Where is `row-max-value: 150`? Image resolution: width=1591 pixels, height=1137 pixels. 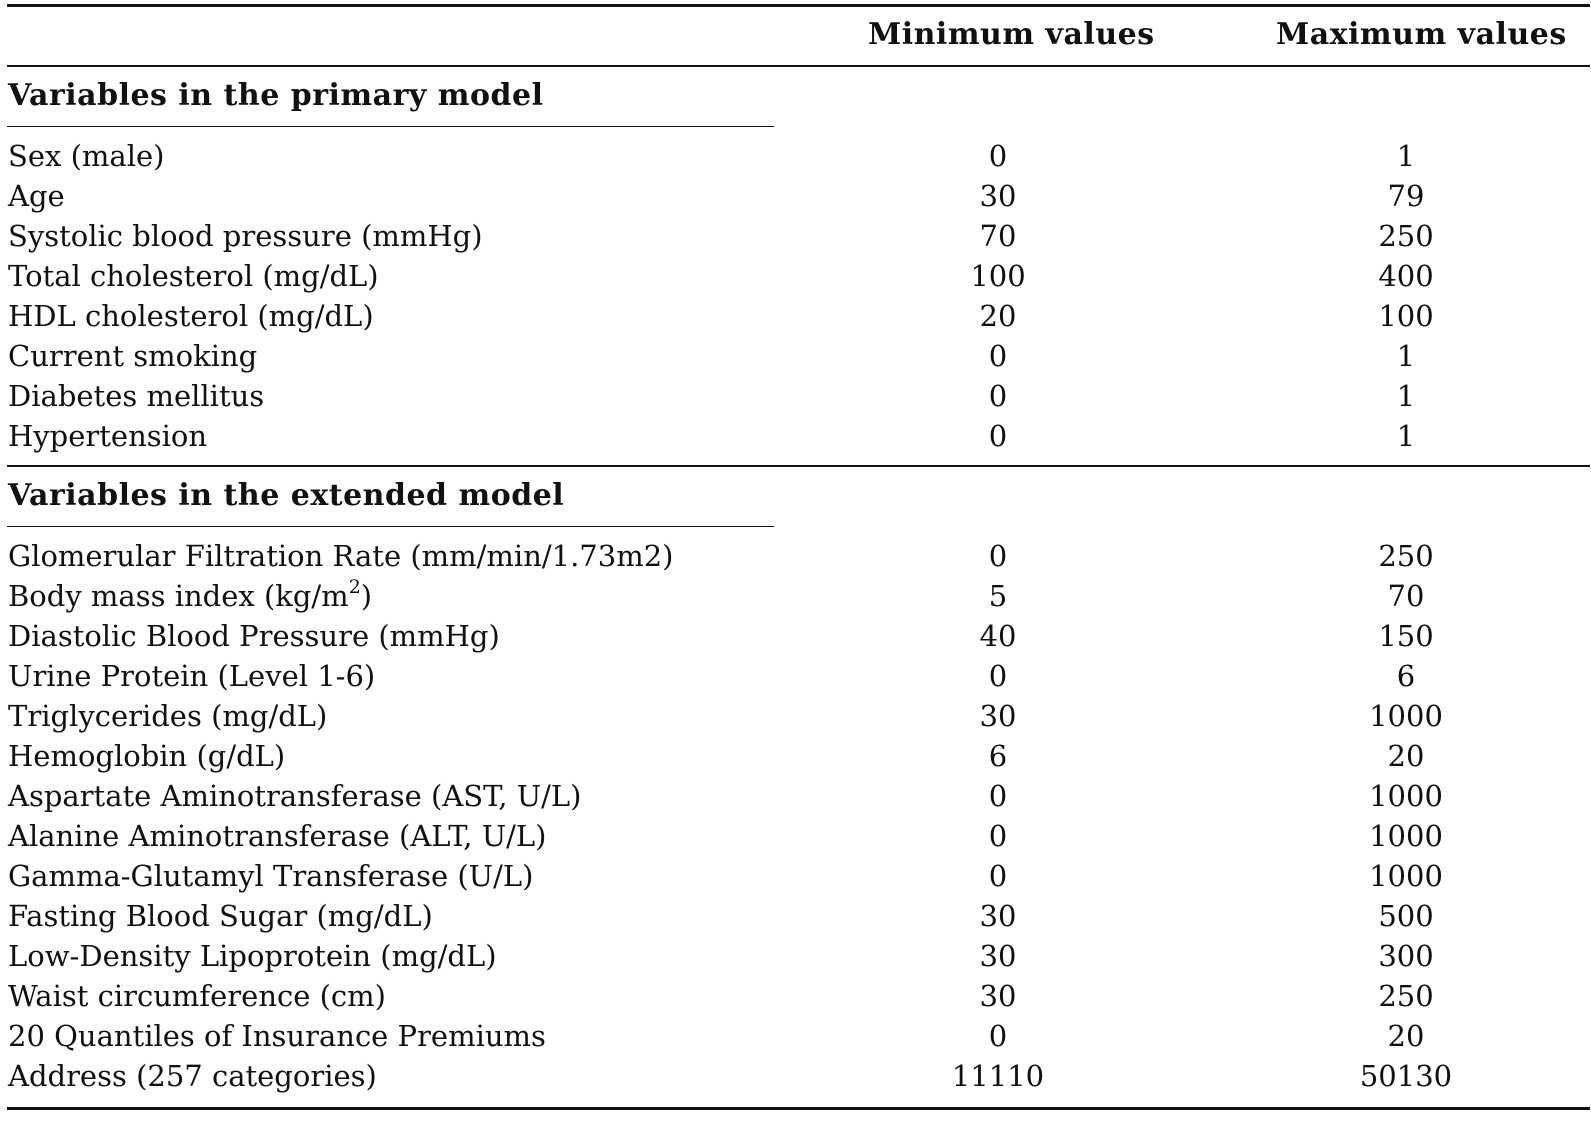 row-max-value: 150 is located at coordinates (1406, 636).